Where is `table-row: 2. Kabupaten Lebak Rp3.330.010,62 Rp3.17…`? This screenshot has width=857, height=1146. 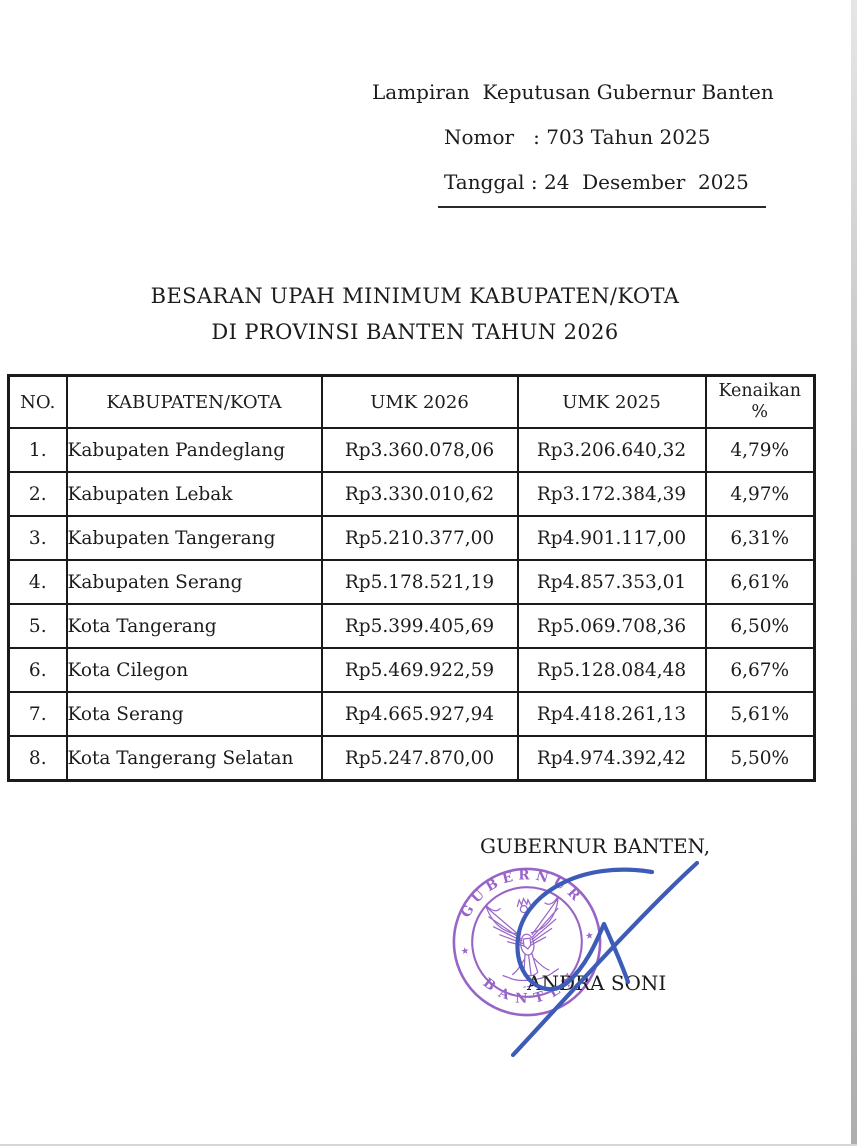 table-row: 2. Kabupaten Lebak Rp3.330.010,62 Rp3.17… is located at coordinates (411, 494).